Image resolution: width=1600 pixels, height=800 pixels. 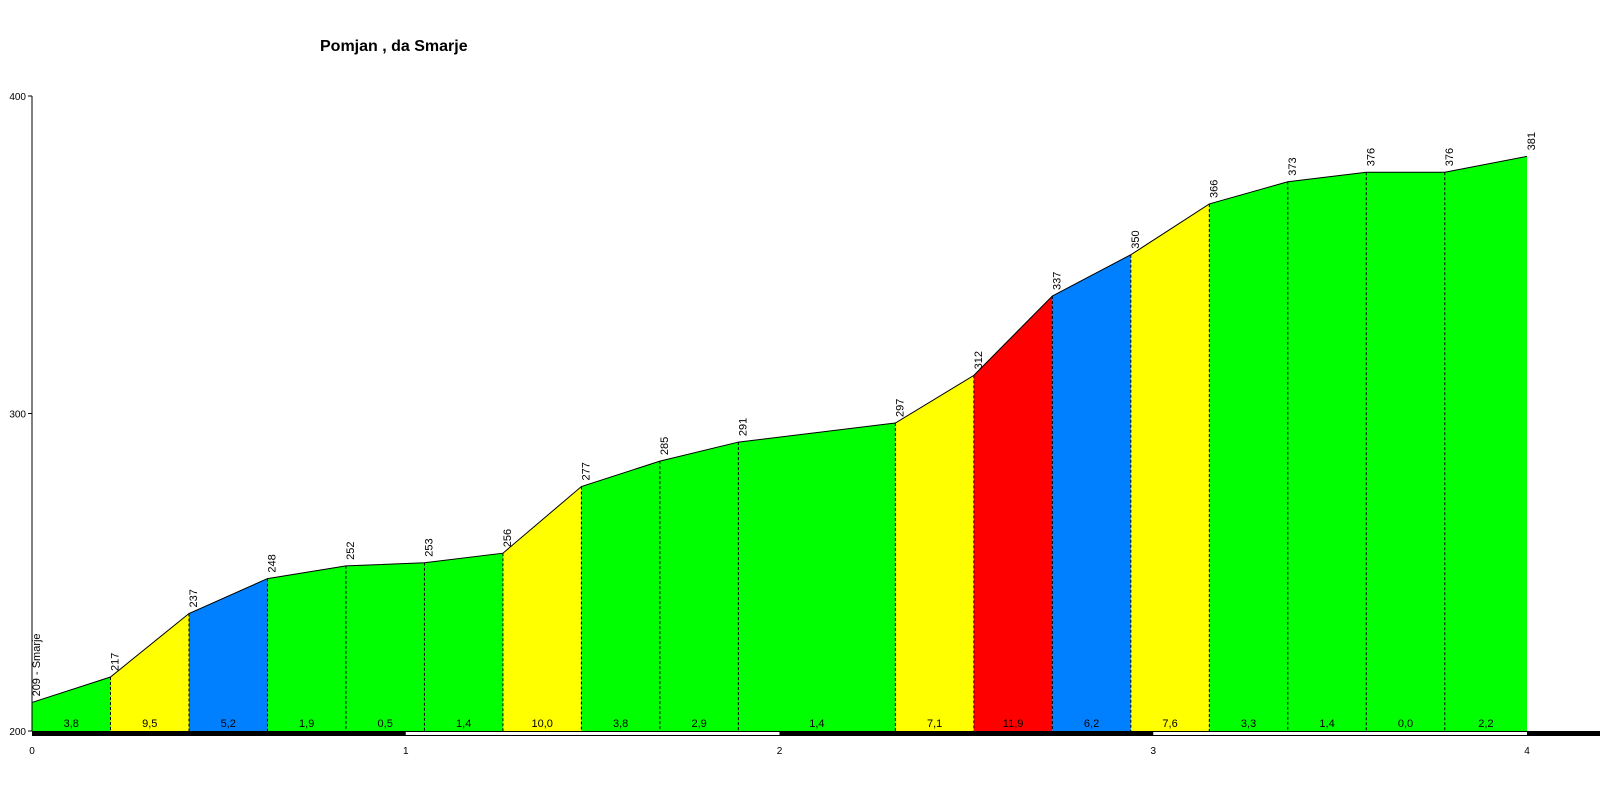 What do you see at coordinates (1532, 141) in the screenshot?
I see `elevation-label: 381` at bounding box center [1532, 141].